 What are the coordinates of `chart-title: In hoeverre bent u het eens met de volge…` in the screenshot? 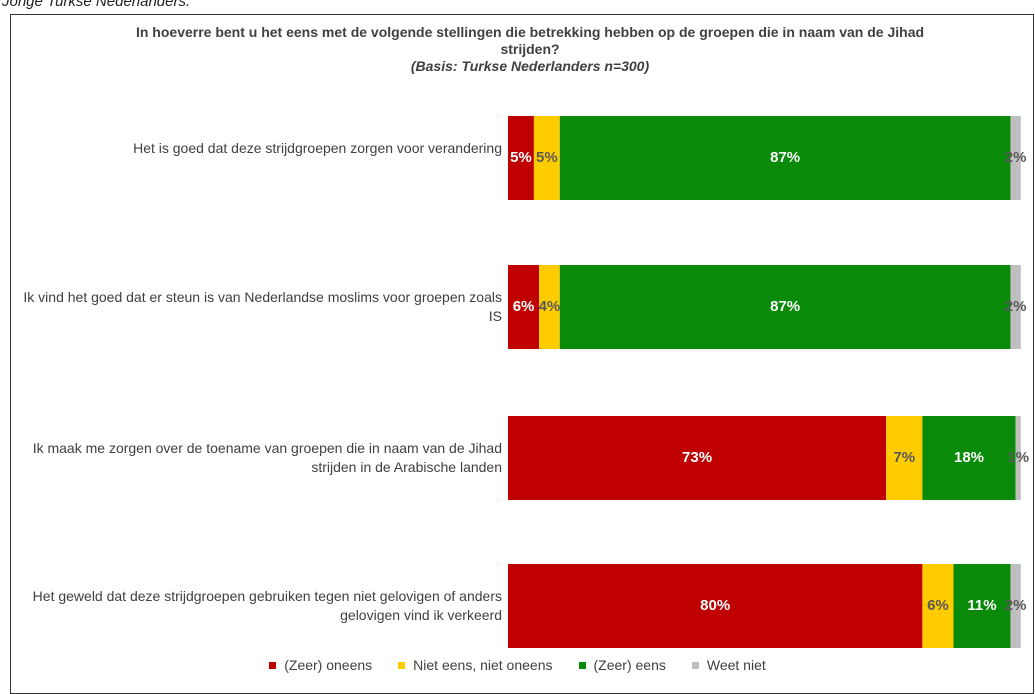 It's located at (530, 40).